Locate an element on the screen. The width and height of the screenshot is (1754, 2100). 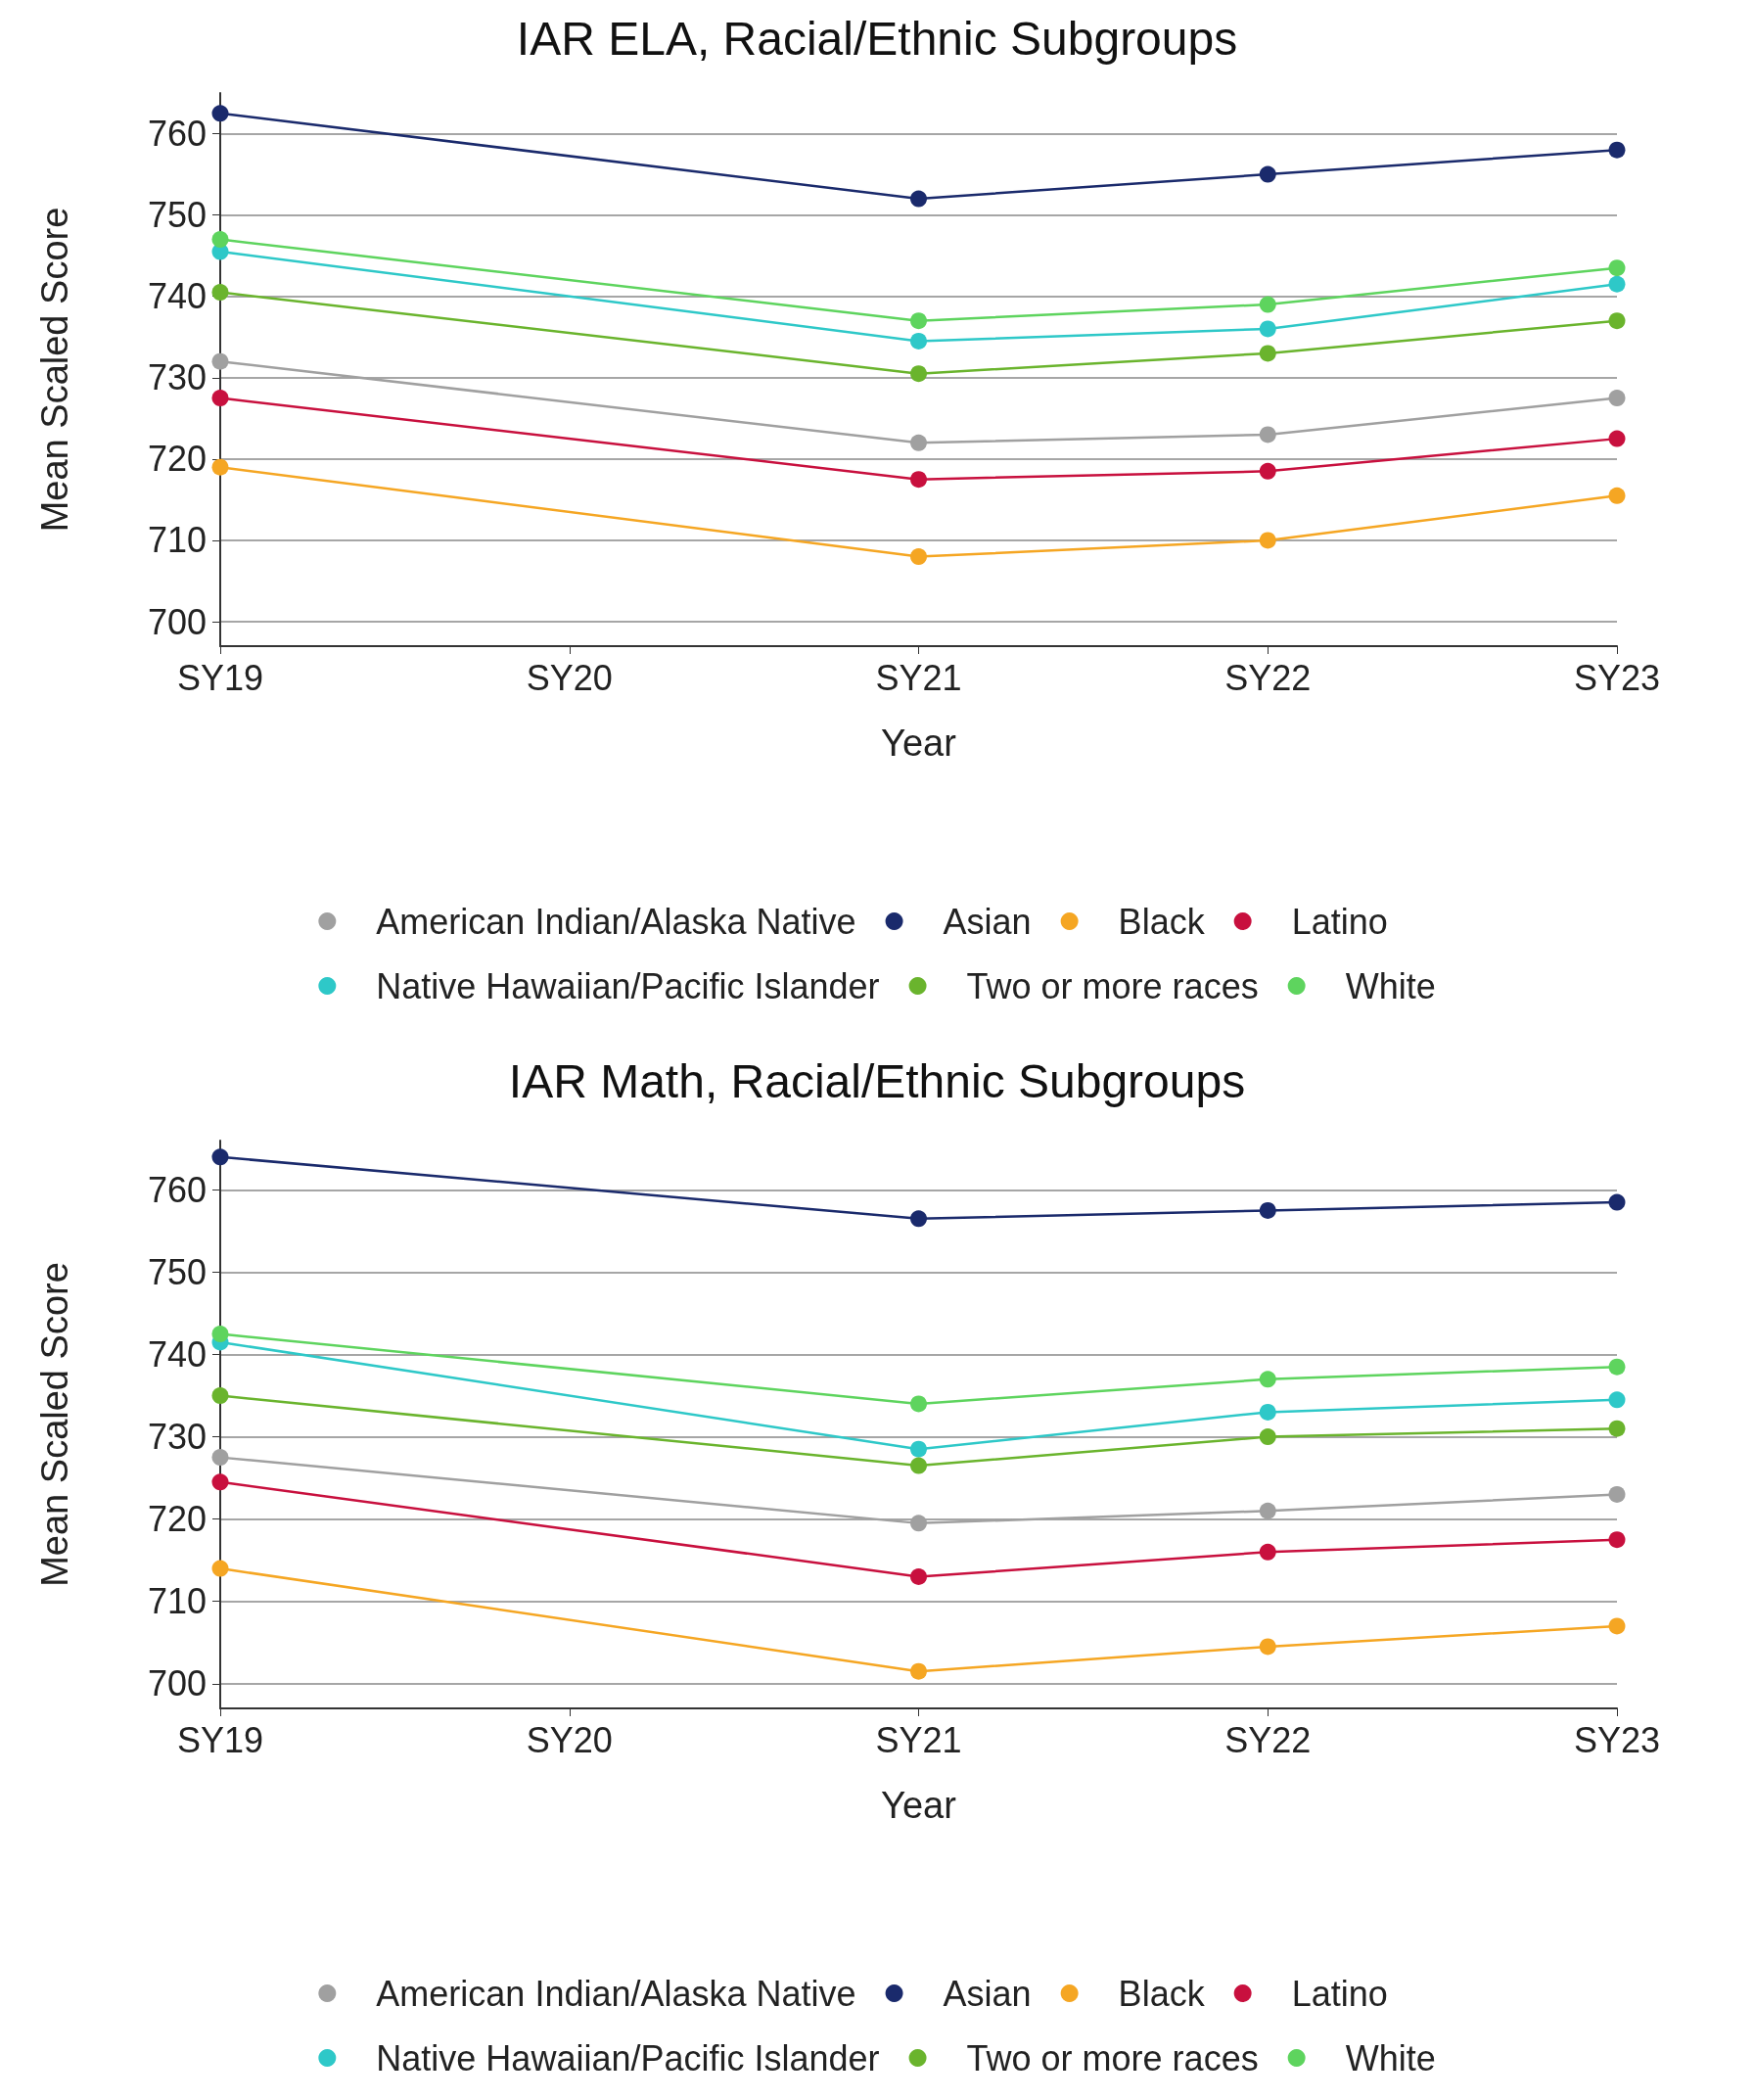
chart-title: IAR ELA, Racial/Ethnic Subgroups is located at coordinates (877, 38).